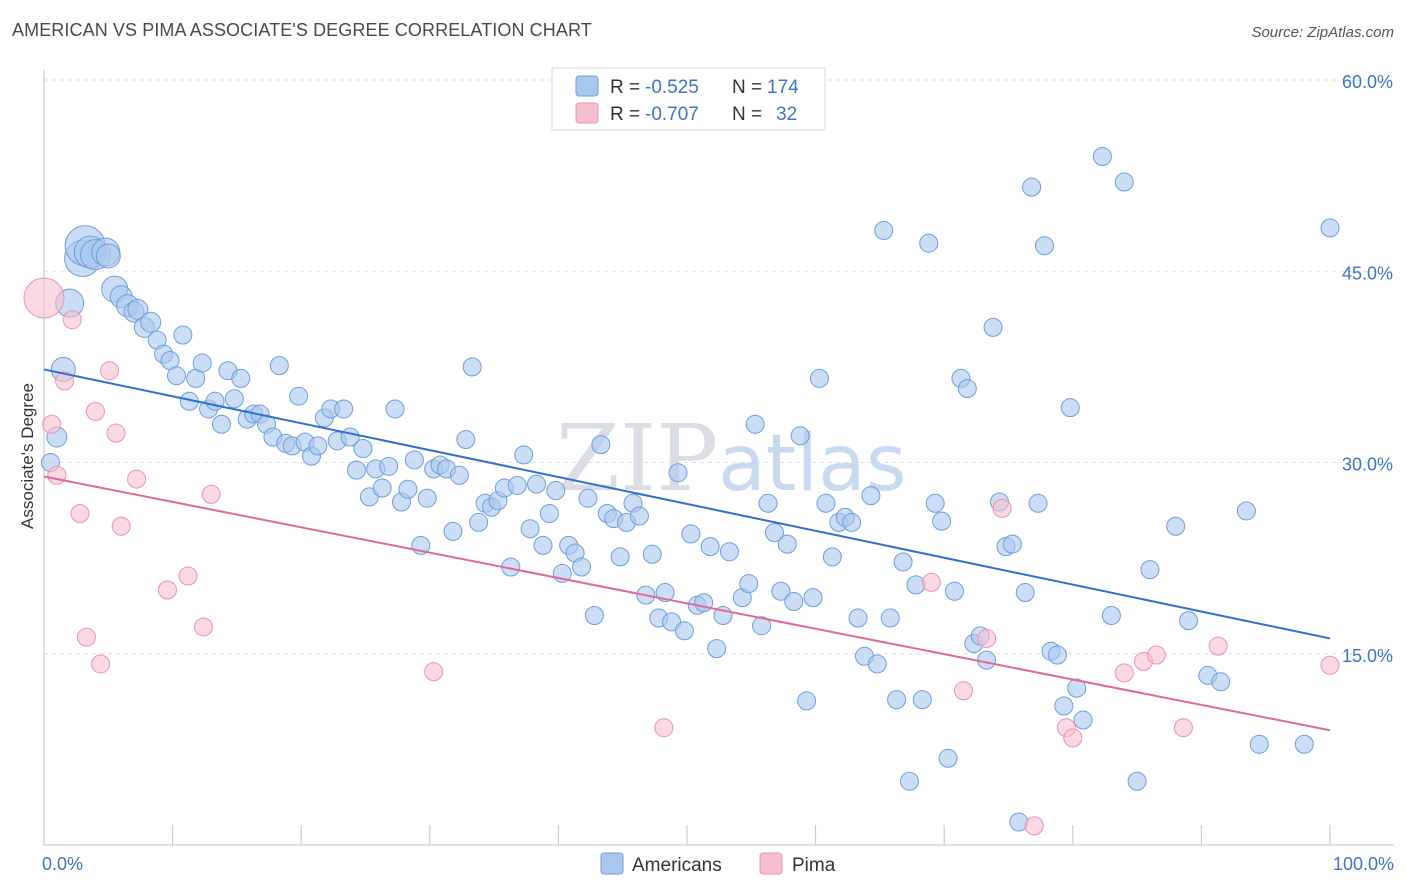  What do you see at coordinates (747, 87) in the screenshot?
I see `legend-n-label-americans: N =` at bounding box center [747, 87].